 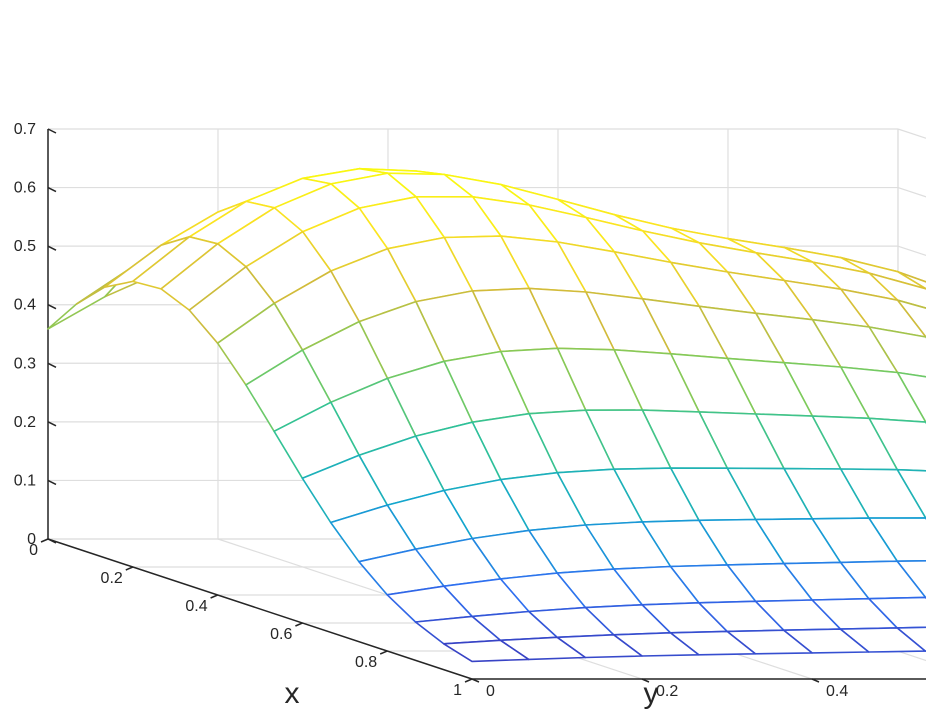 I want to click on z-tick-label: 0.3, so click(x=25, y=363).